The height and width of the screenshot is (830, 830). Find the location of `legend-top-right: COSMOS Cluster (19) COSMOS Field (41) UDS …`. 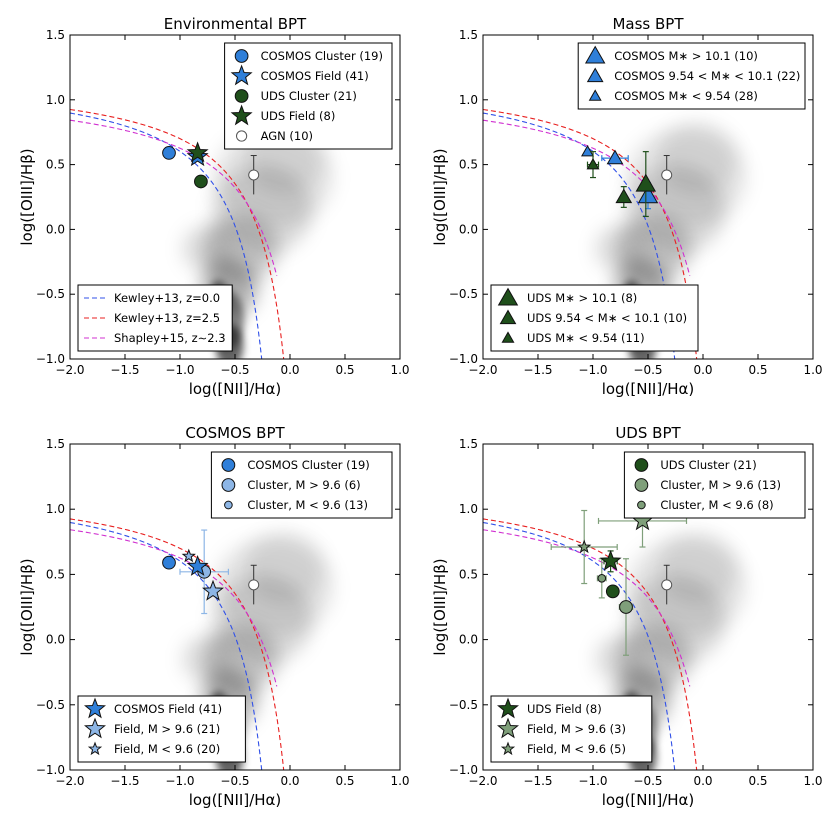

legend-top-right: COSMOS Cluster (19) COSMOS Field (41) UDS … is located at coordinates (308, 96).